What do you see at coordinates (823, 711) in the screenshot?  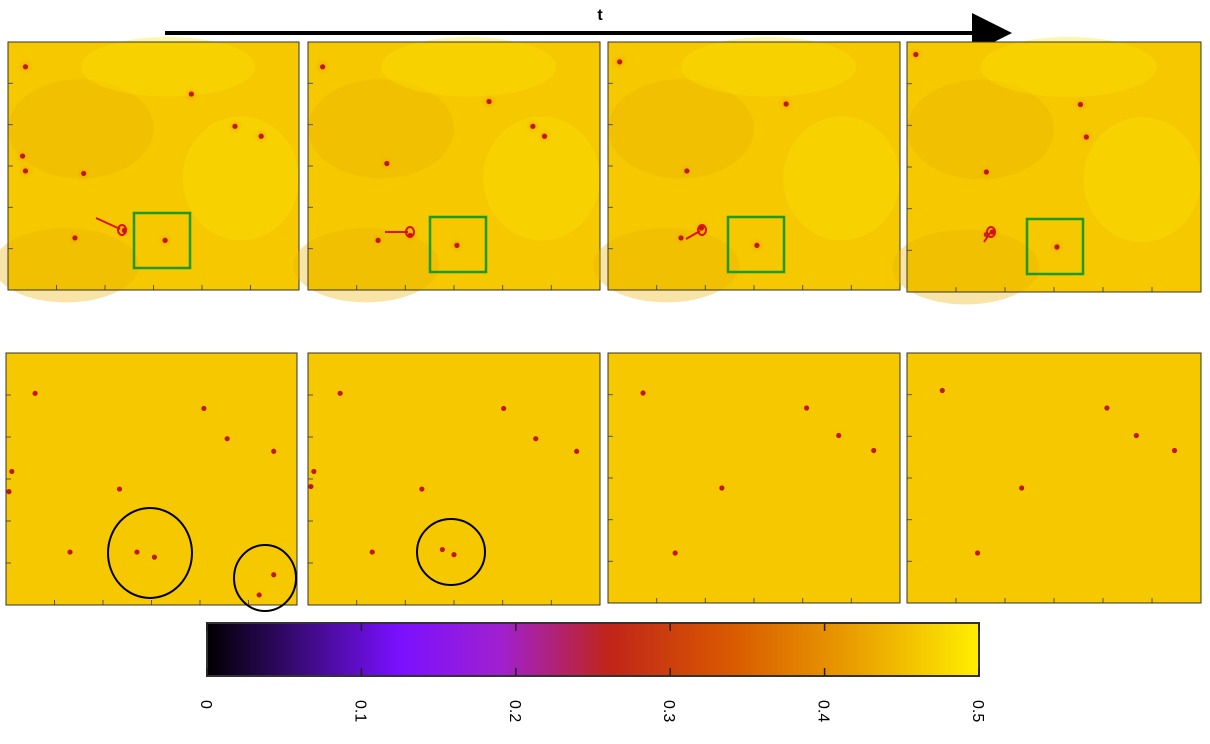 I see `colorbar-tick-label: 0.4` at bounding box center [823, 711].